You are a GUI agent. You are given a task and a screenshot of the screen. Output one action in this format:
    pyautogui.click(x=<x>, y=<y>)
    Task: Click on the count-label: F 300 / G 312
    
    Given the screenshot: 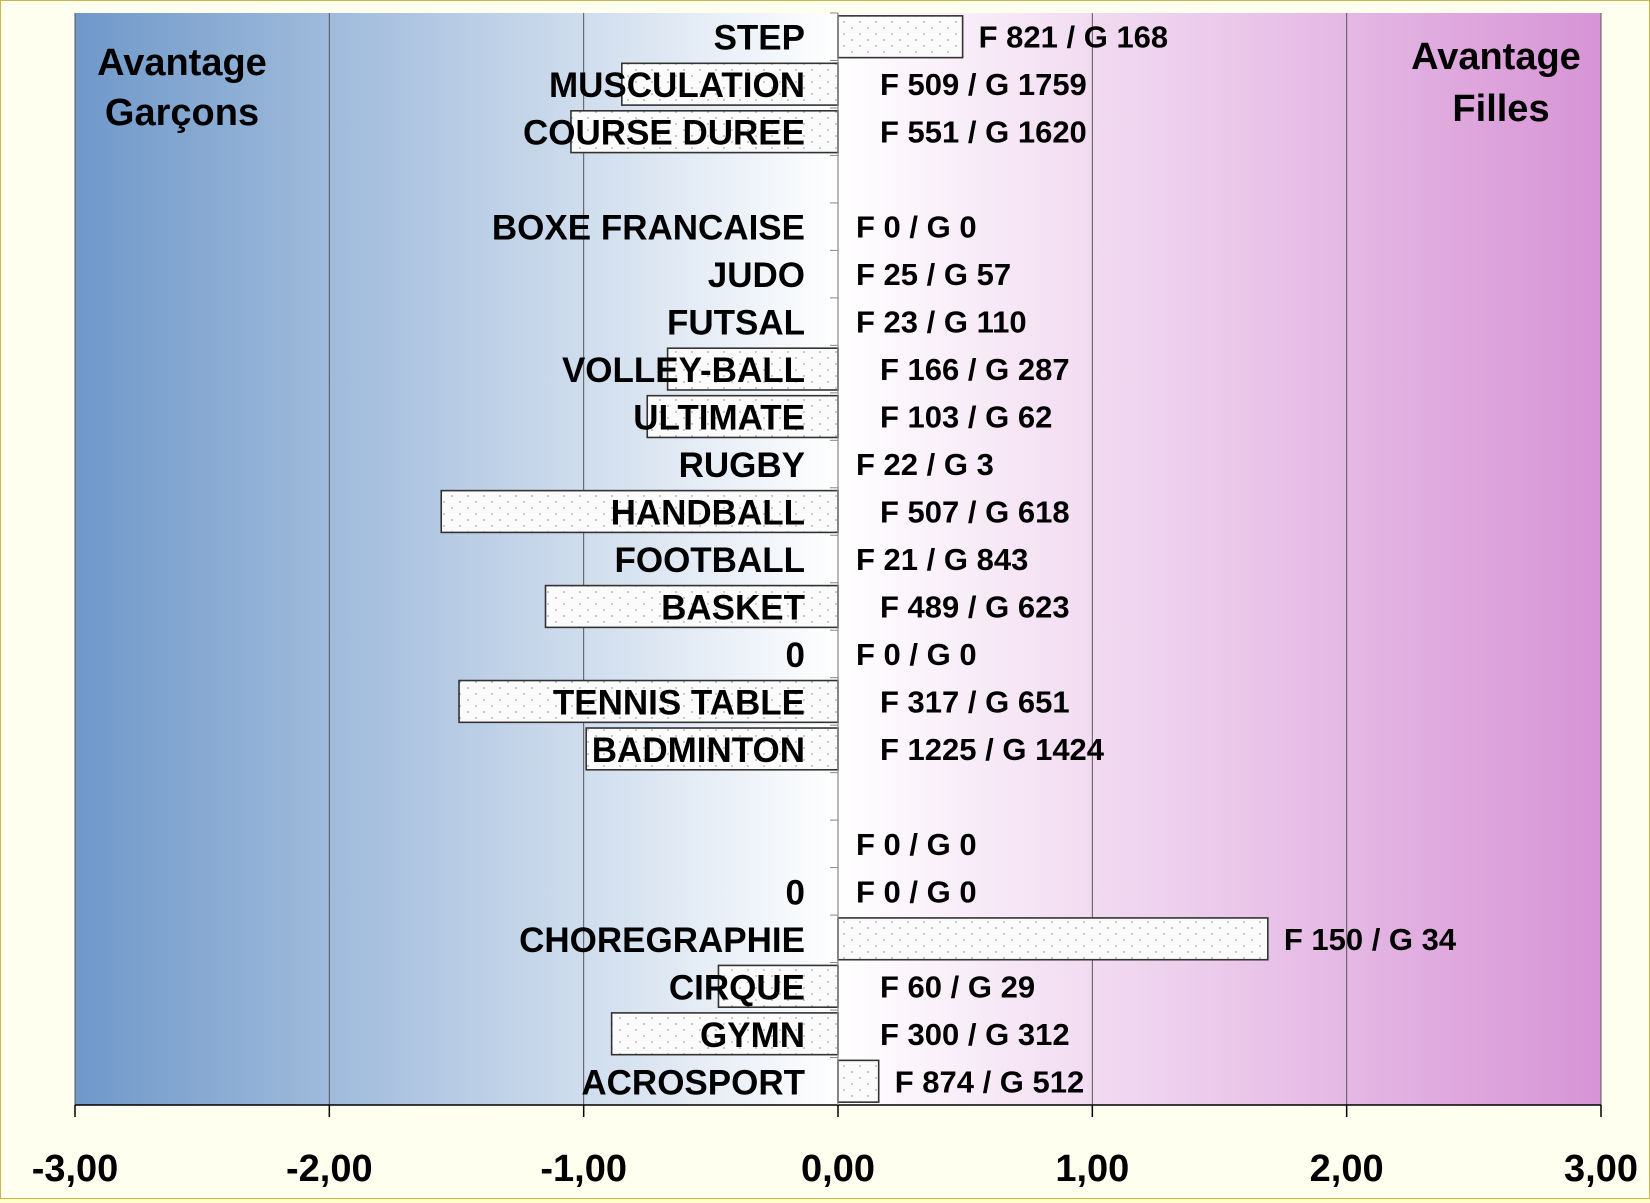 What is the action you would take?
    pyautogui.click(x=975, y=1034)
    